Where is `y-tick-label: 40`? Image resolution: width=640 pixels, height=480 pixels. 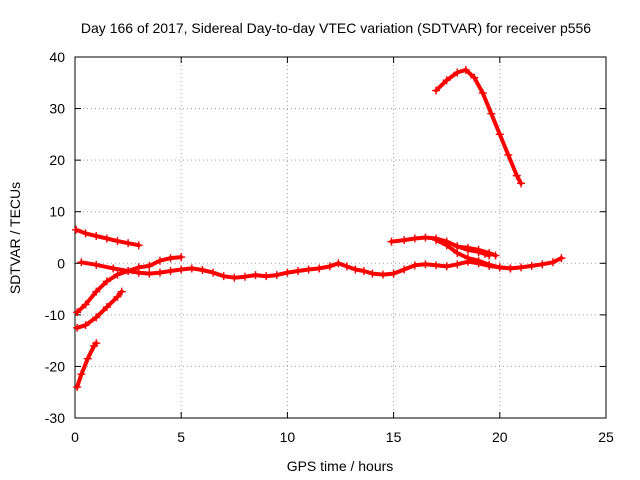 y-tick-label: 40 is located at coordinates (57, 57).